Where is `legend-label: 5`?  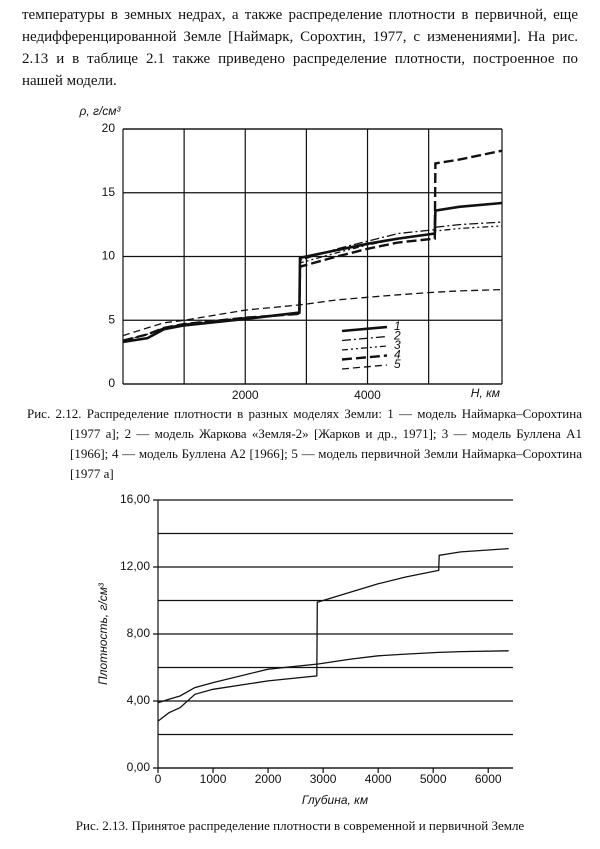
legend-label: 5 is located at coordinates (397, 364).